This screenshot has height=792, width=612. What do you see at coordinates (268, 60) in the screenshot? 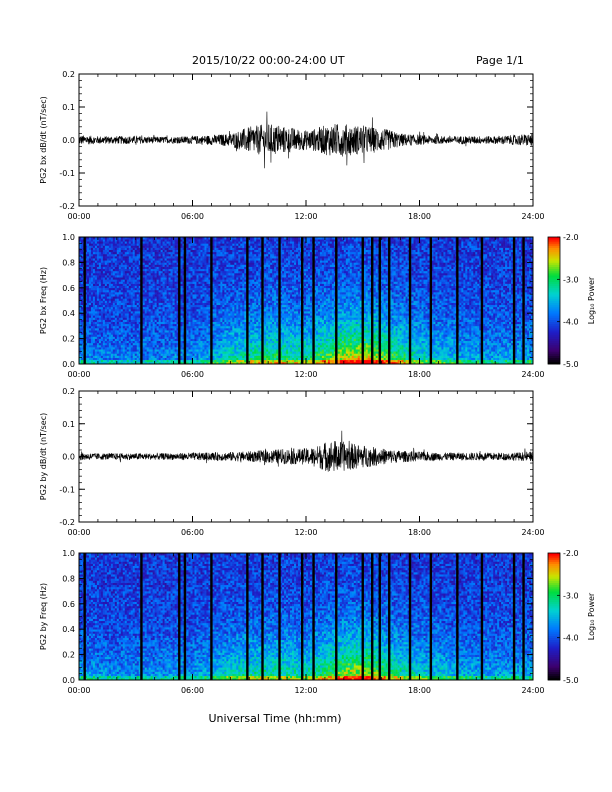
I see `plot-title: 2015/10/22 00:00-24:00 UT` at bounding box center [268, 60].